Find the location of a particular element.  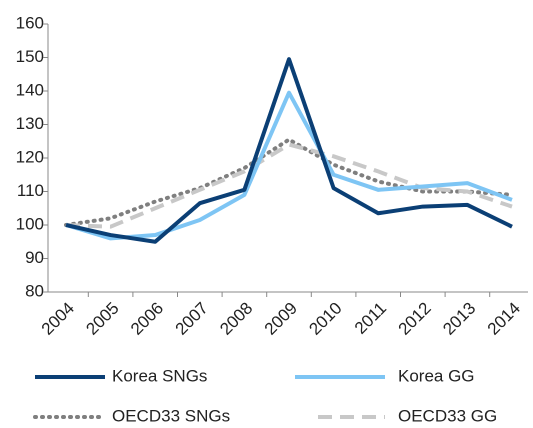

x-tick-label: 2004 is located at coordinates (58, 319).